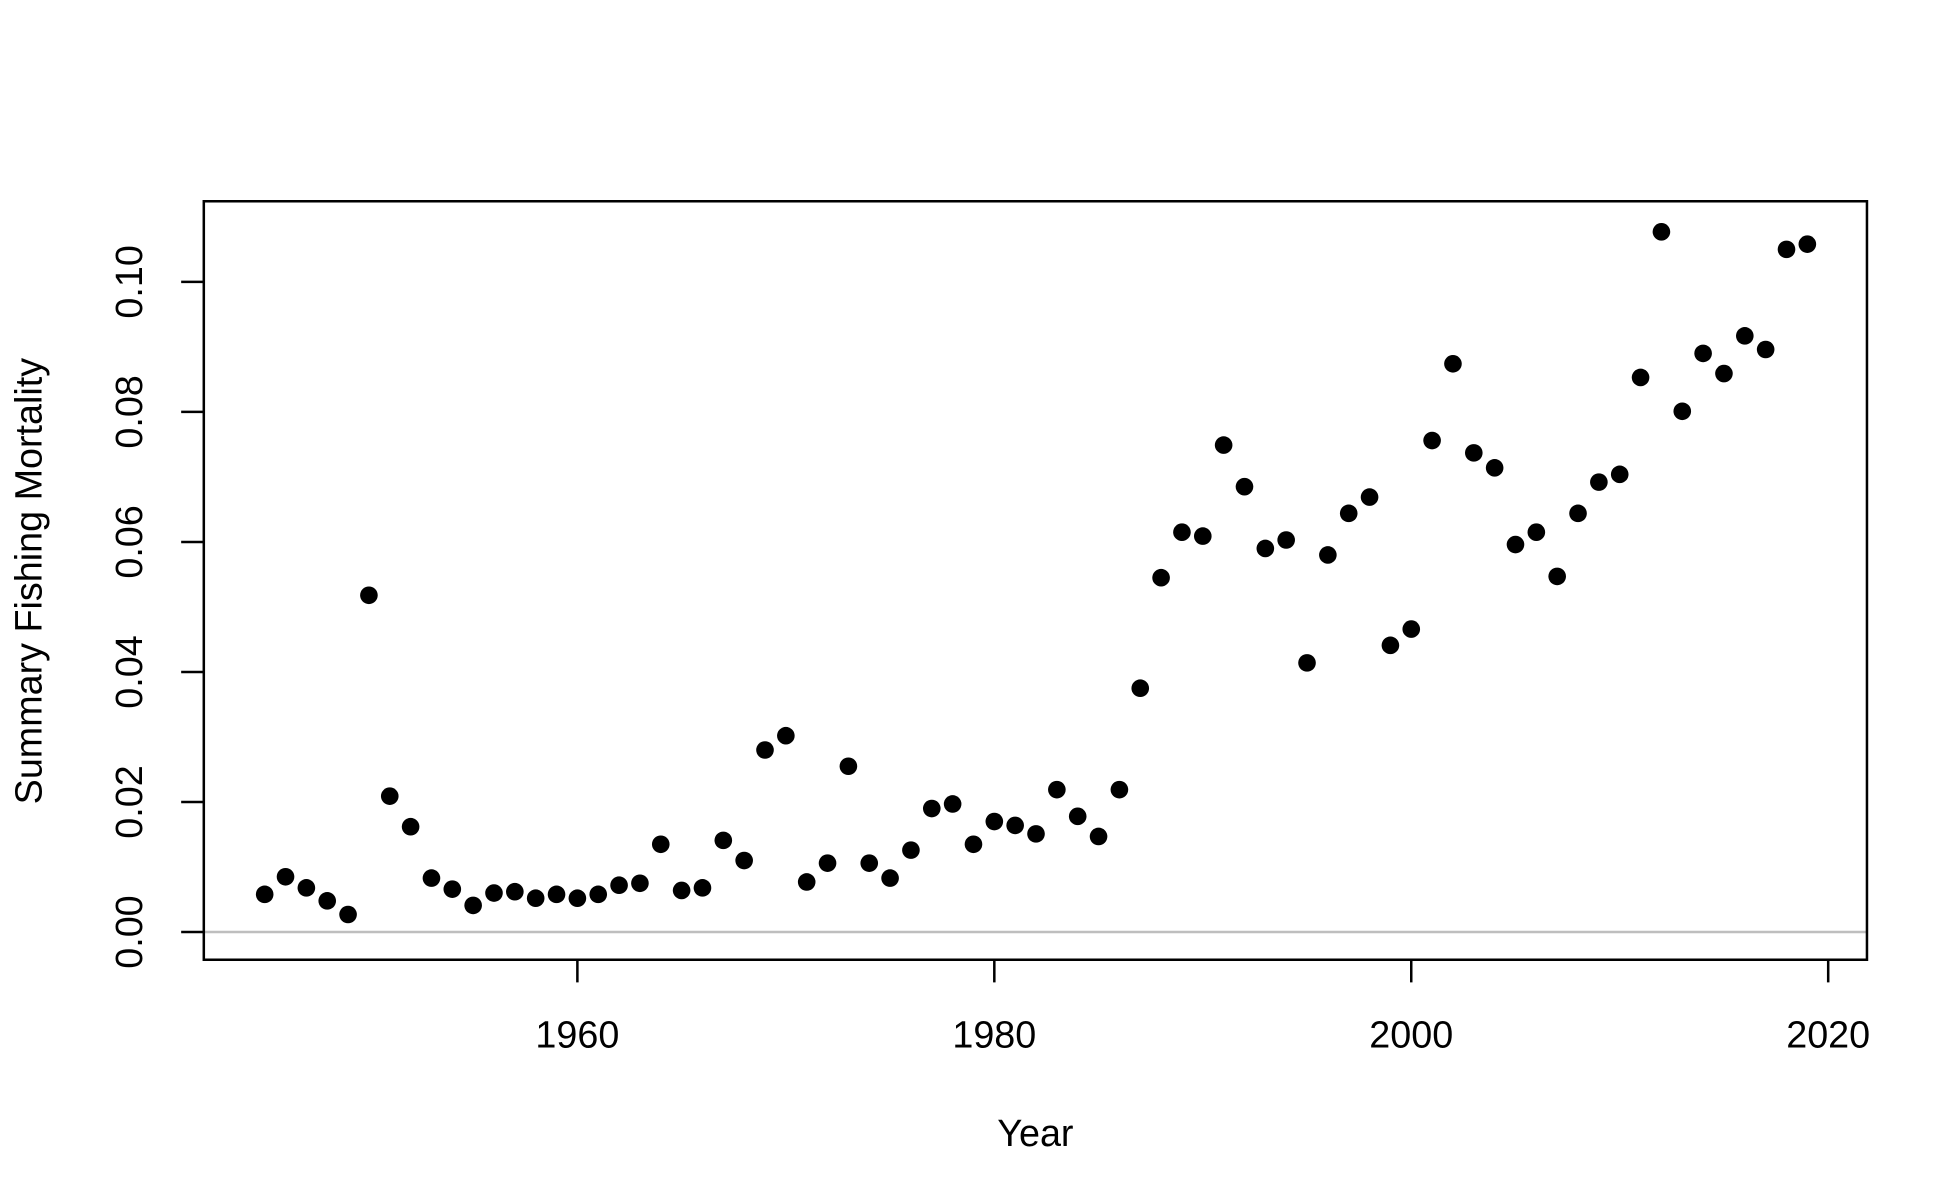 The width and height of the screenshot is (1950, 1200). Describe the element at coordinates (129, 541) in the screenshot. I see `y-tick-label: 0.06` at that location.